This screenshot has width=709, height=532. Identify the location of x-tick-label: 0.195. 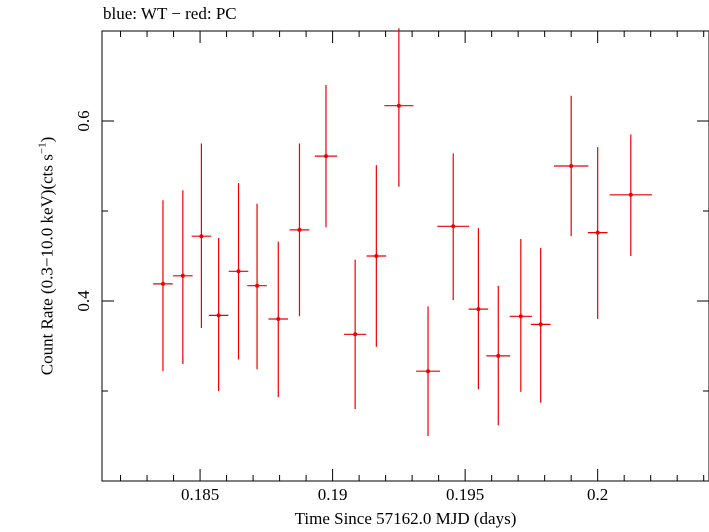
(465, 494).